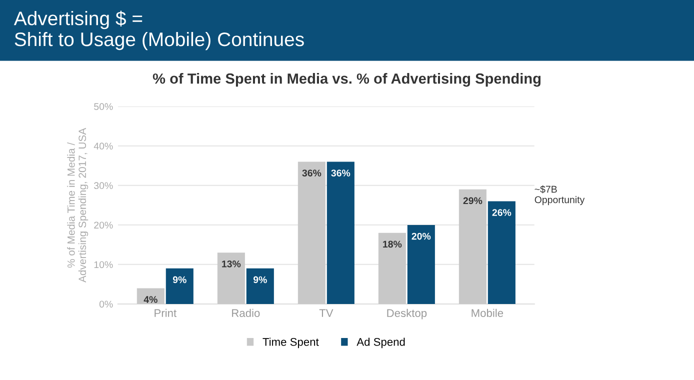  What do you see at coordinates (246, 313) in the screenshot?
I see `x-tick-label: Radio` at bounding box center [246, 313].